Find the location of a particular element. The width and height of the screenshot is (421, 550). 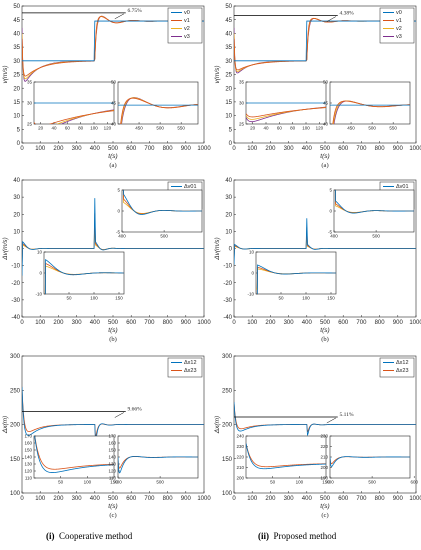

dx-right-inset-1-ytick-label: 200 is located at coordinates (324, 467).